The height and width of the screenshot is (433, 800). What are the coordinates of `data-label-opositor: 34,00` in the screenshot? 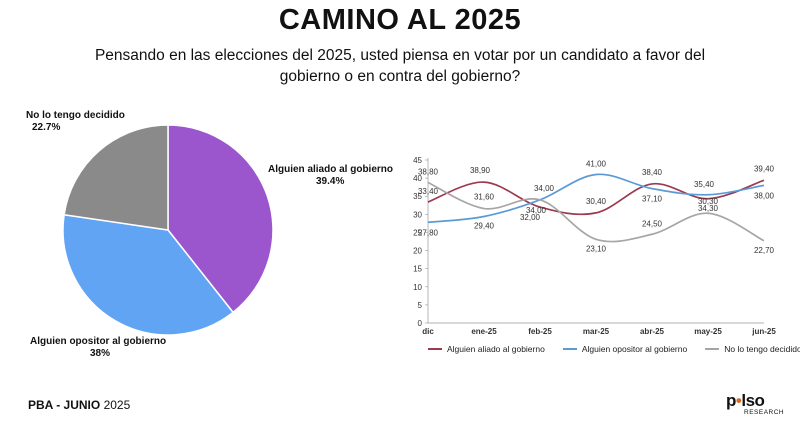 It's located at (536, 210).